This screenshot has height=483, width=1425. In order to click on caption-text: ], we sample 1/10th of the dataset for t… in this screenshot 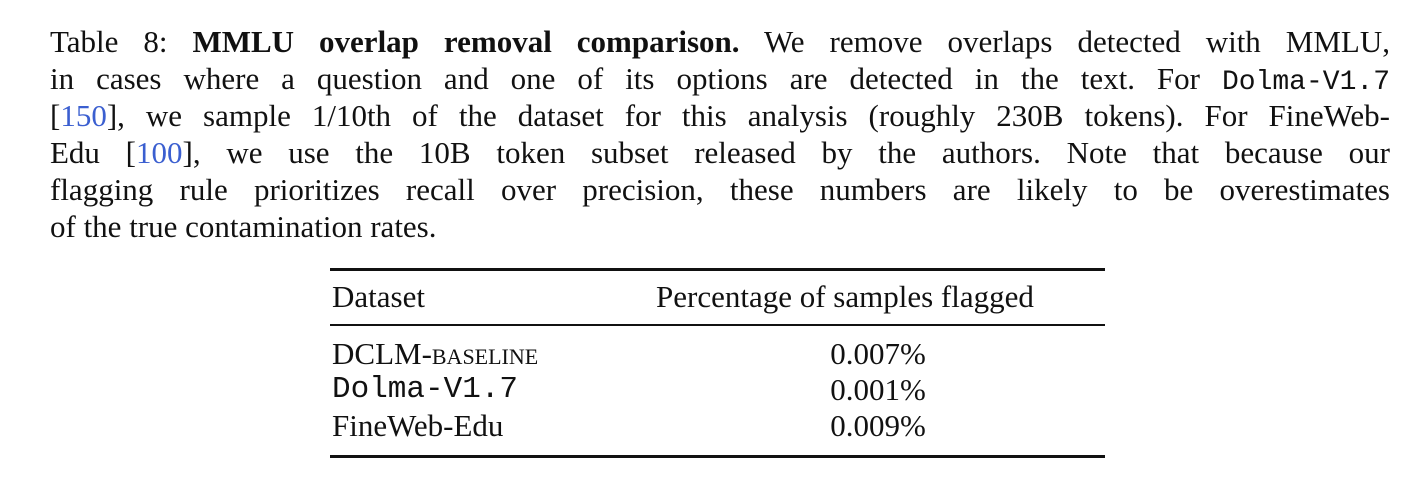, I will do `click(748, 115)`.